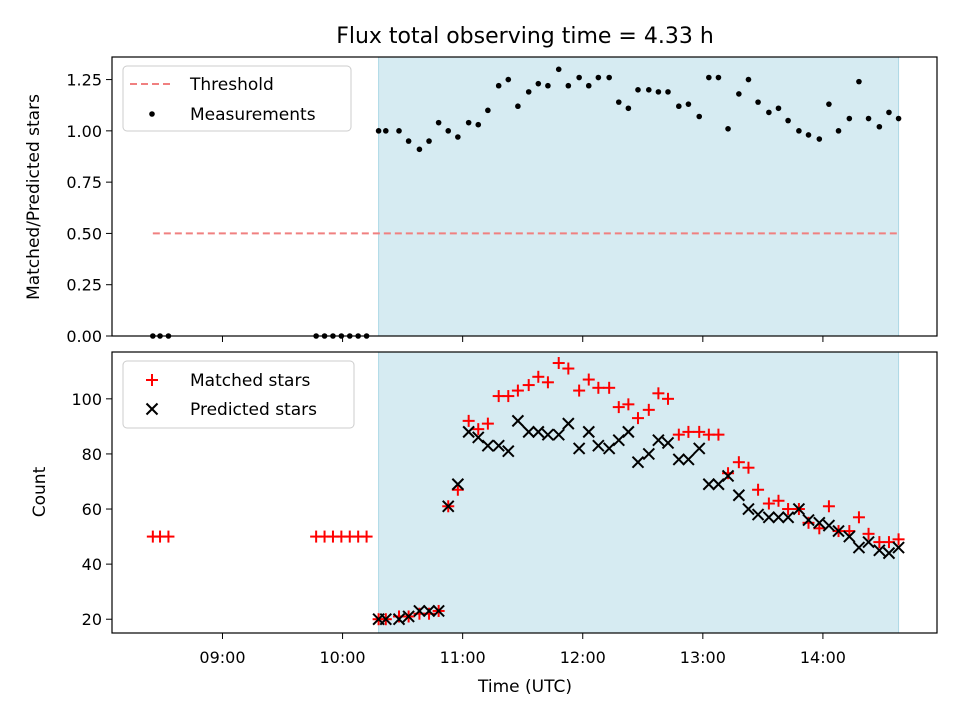  What do you see at coordinates (84, 336) in the screenshot?
I see `y-tick-label: 0.00` at bounding box center [84, 336].